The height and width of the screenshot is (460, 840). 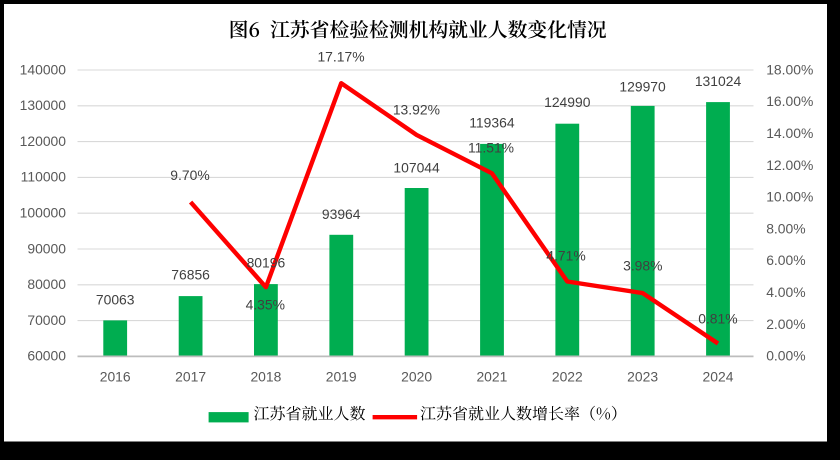 I want to click on svg-text: 130000, so click(x=43, y=105).